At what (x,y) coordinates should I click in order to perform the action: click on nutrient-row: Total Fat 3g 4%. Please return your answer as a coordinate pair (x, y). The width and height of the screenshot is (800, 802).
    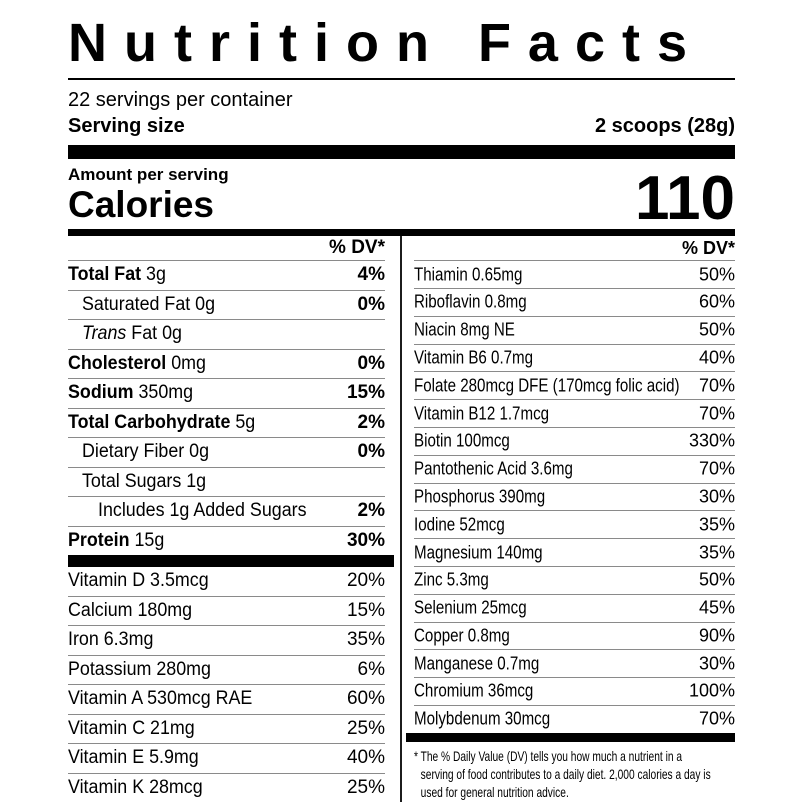
    Looking at the image, I should click on (226, 276).